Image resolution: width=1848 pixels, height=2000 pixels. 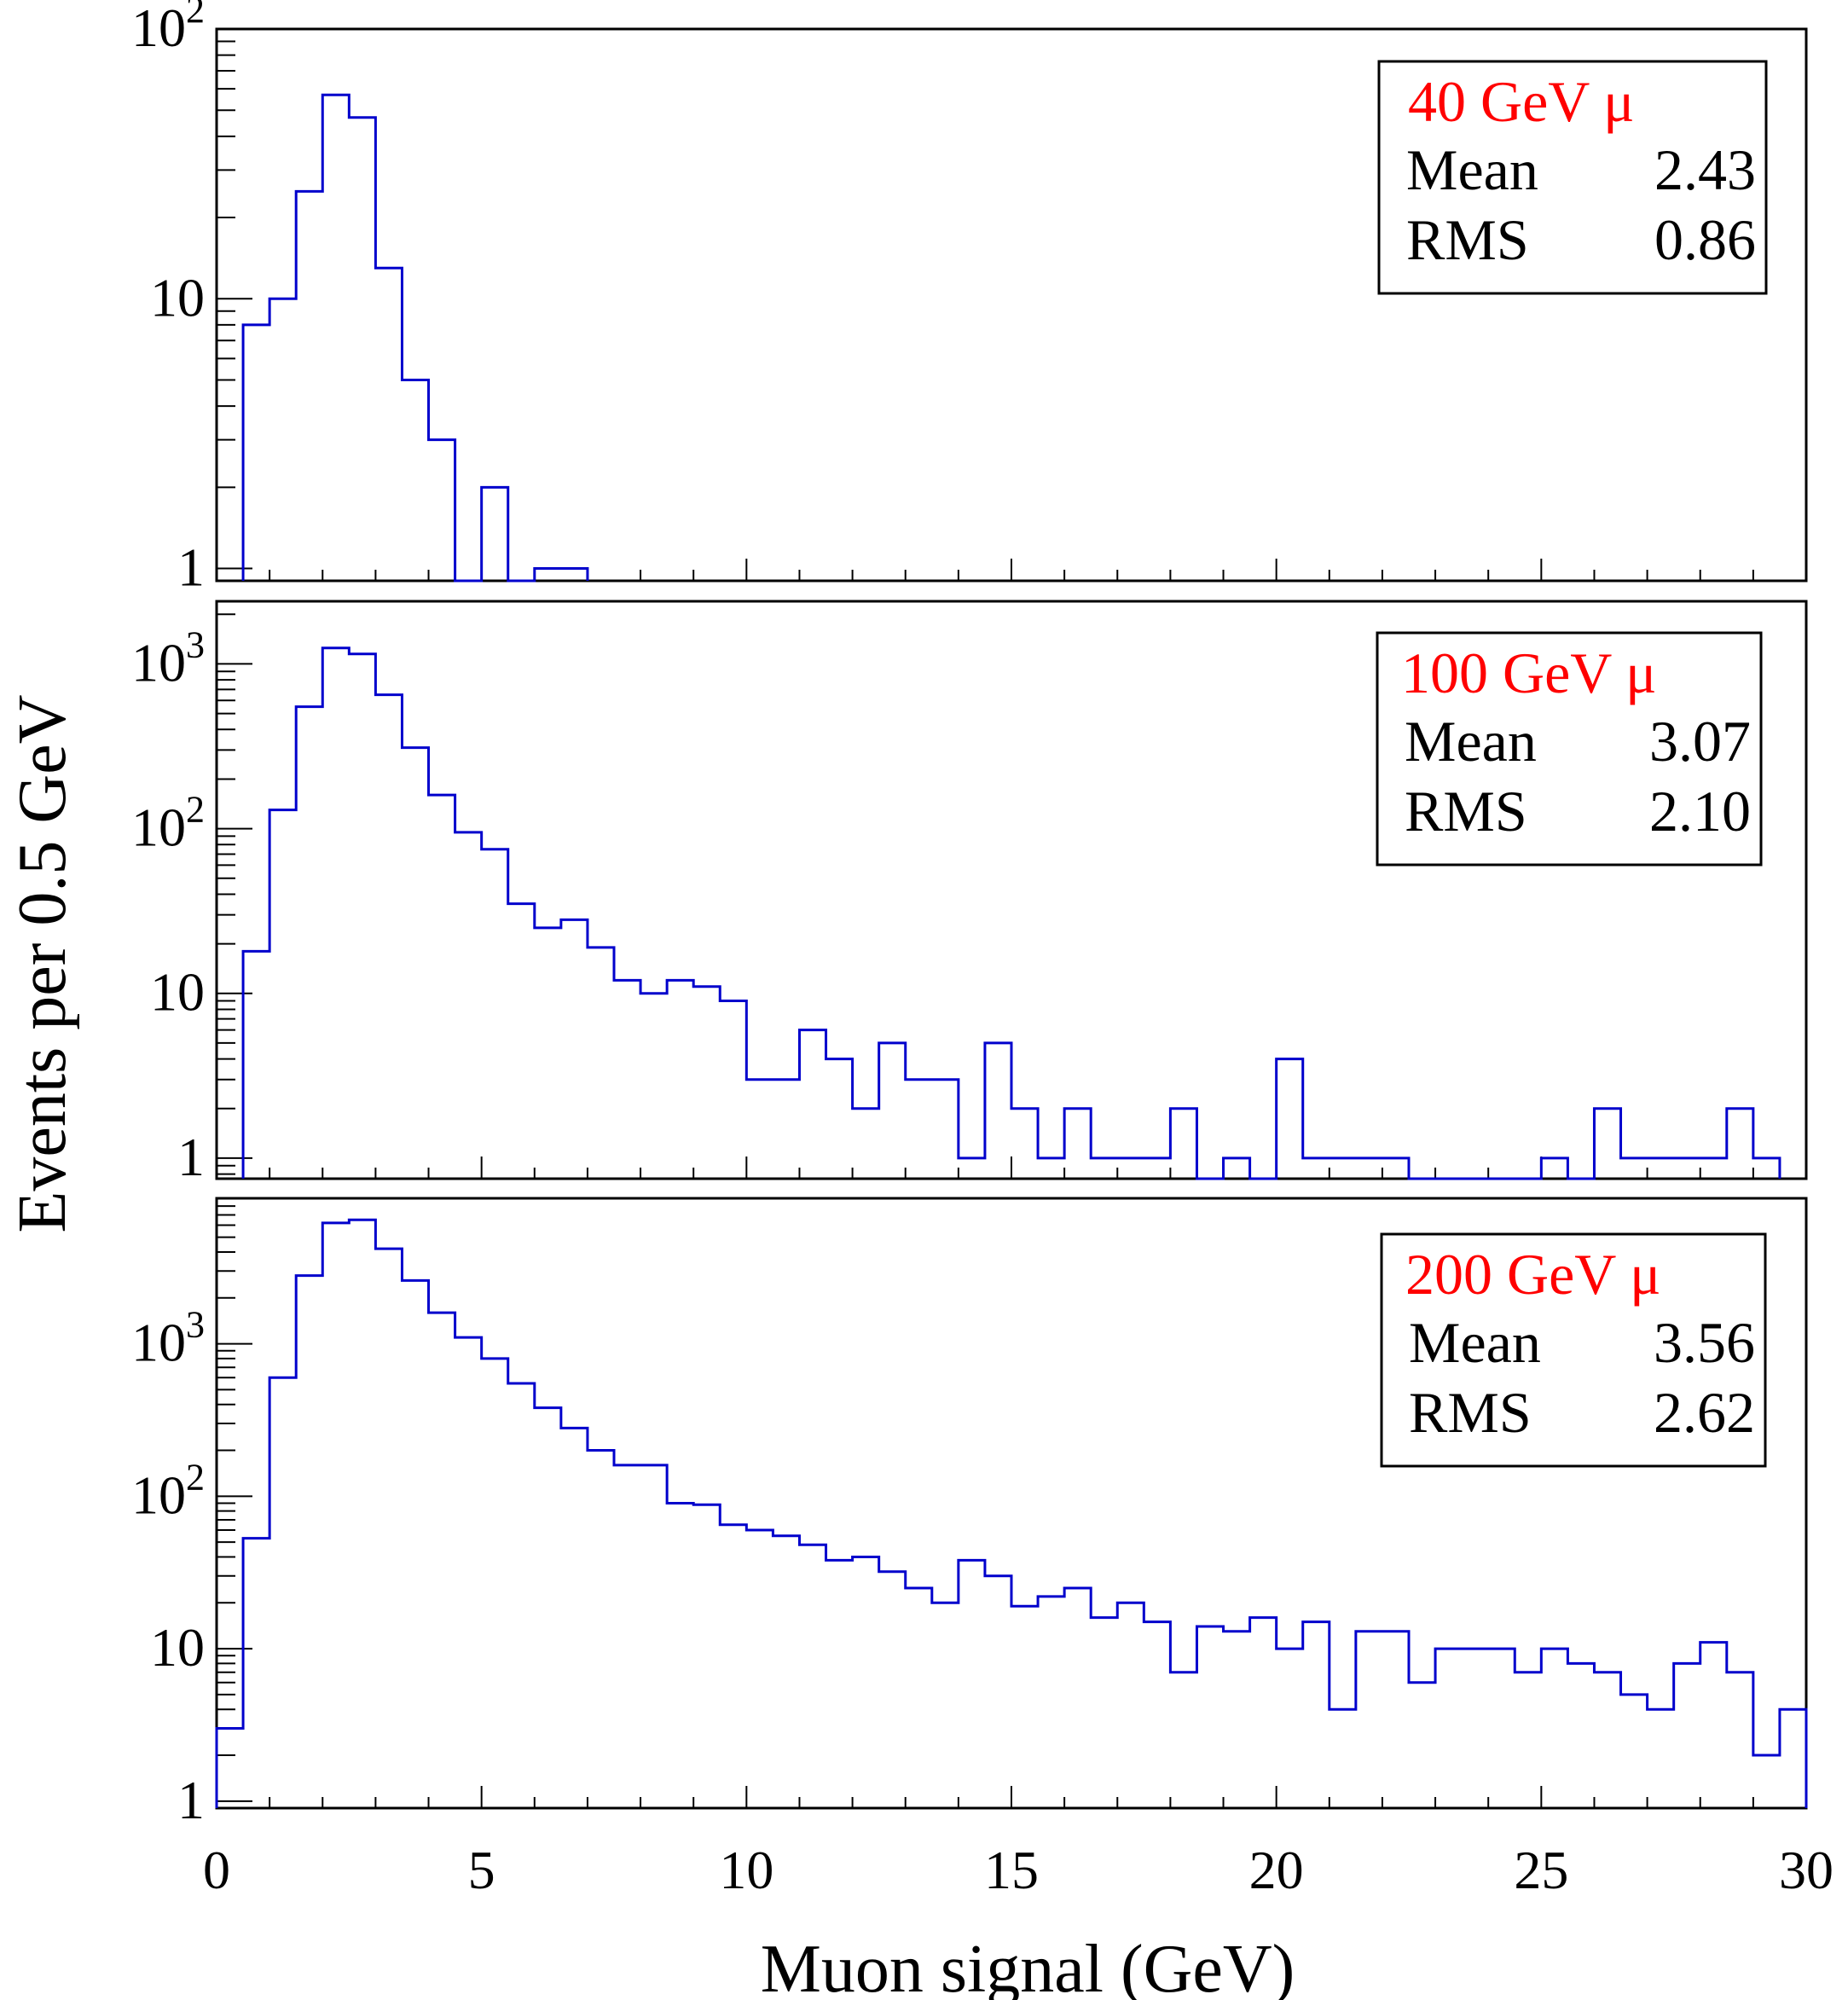 I want to click on beam-label: 200 GeV μ, so click(x=1533, y=1274).